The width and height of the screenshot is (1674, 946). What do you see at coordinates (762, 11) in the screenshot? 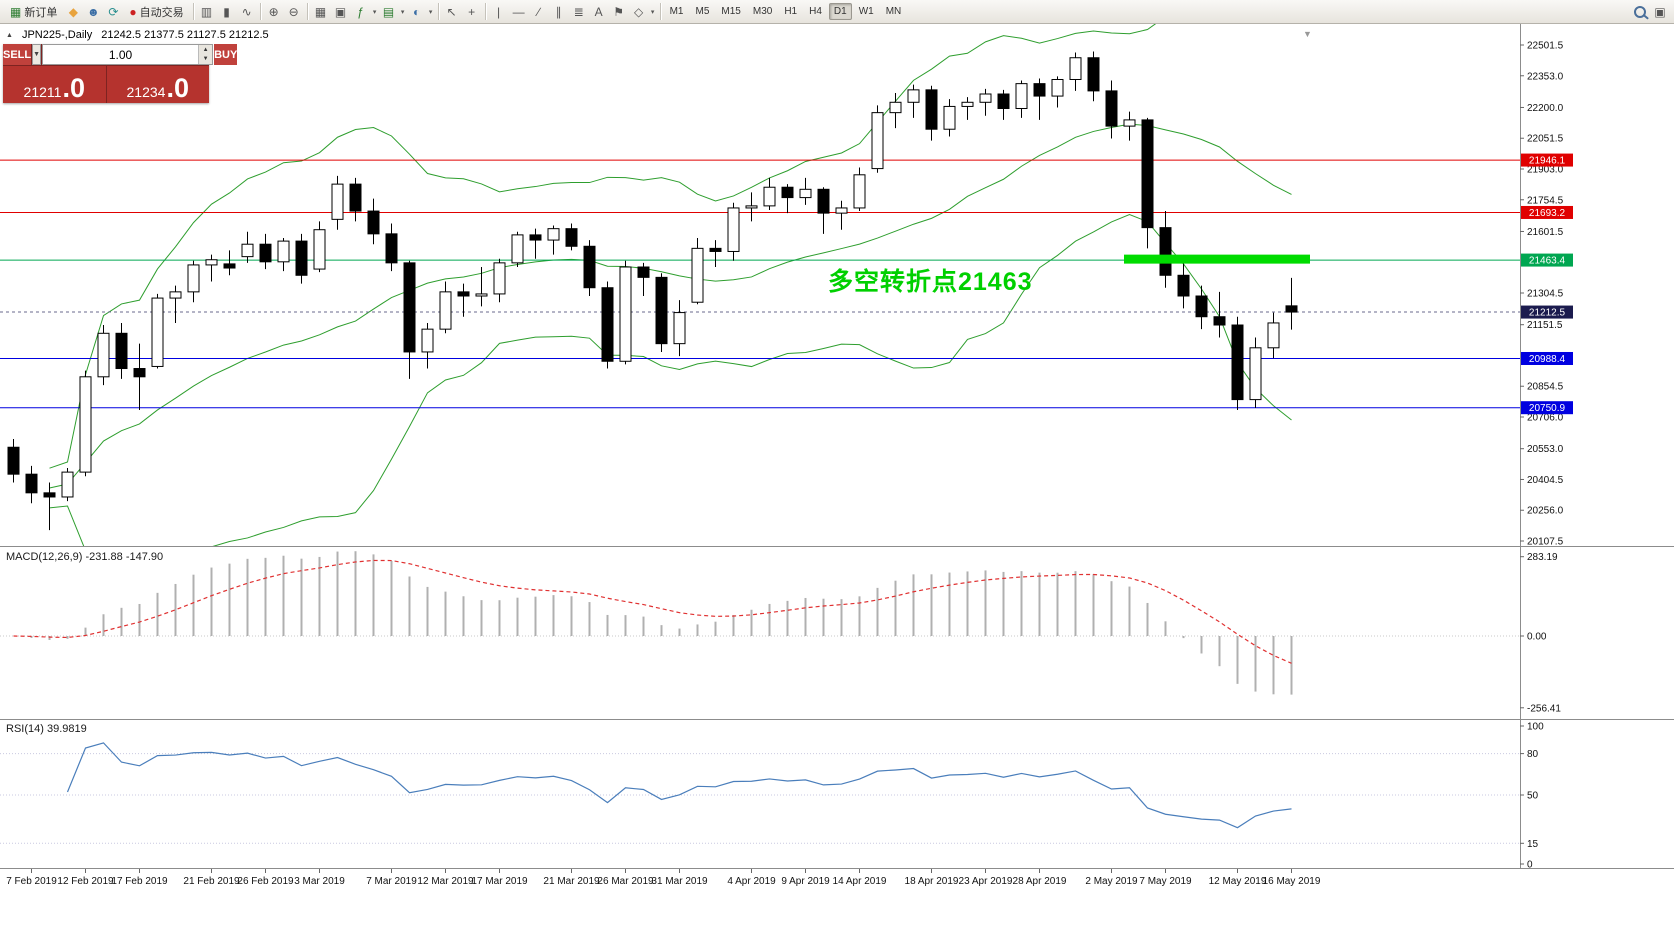
I see `timeframe-m30-button: M30` at bounding box center [762, 11].